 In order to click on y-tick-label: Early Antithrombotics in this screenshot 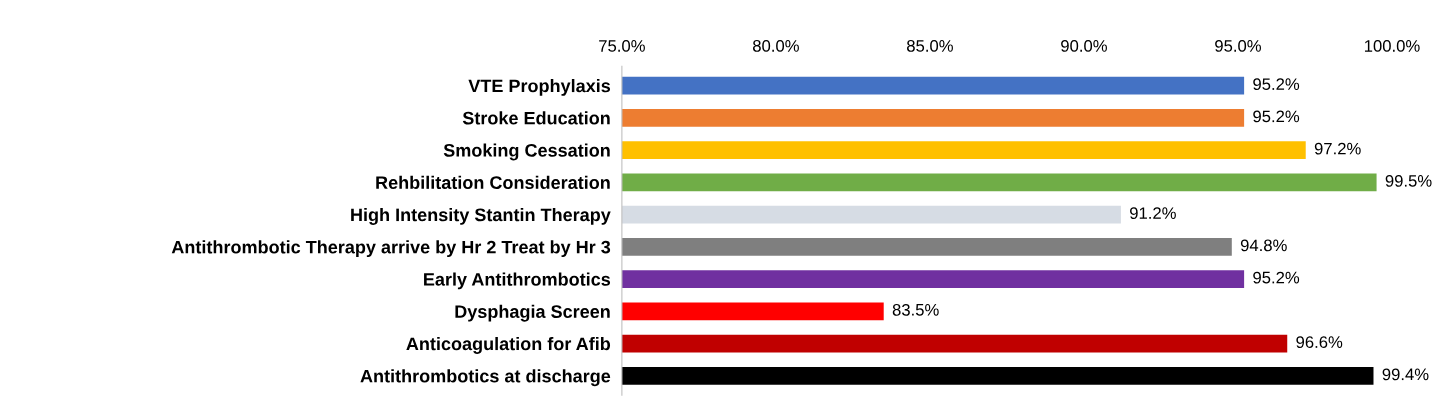, I will do `click(517, 281)`.